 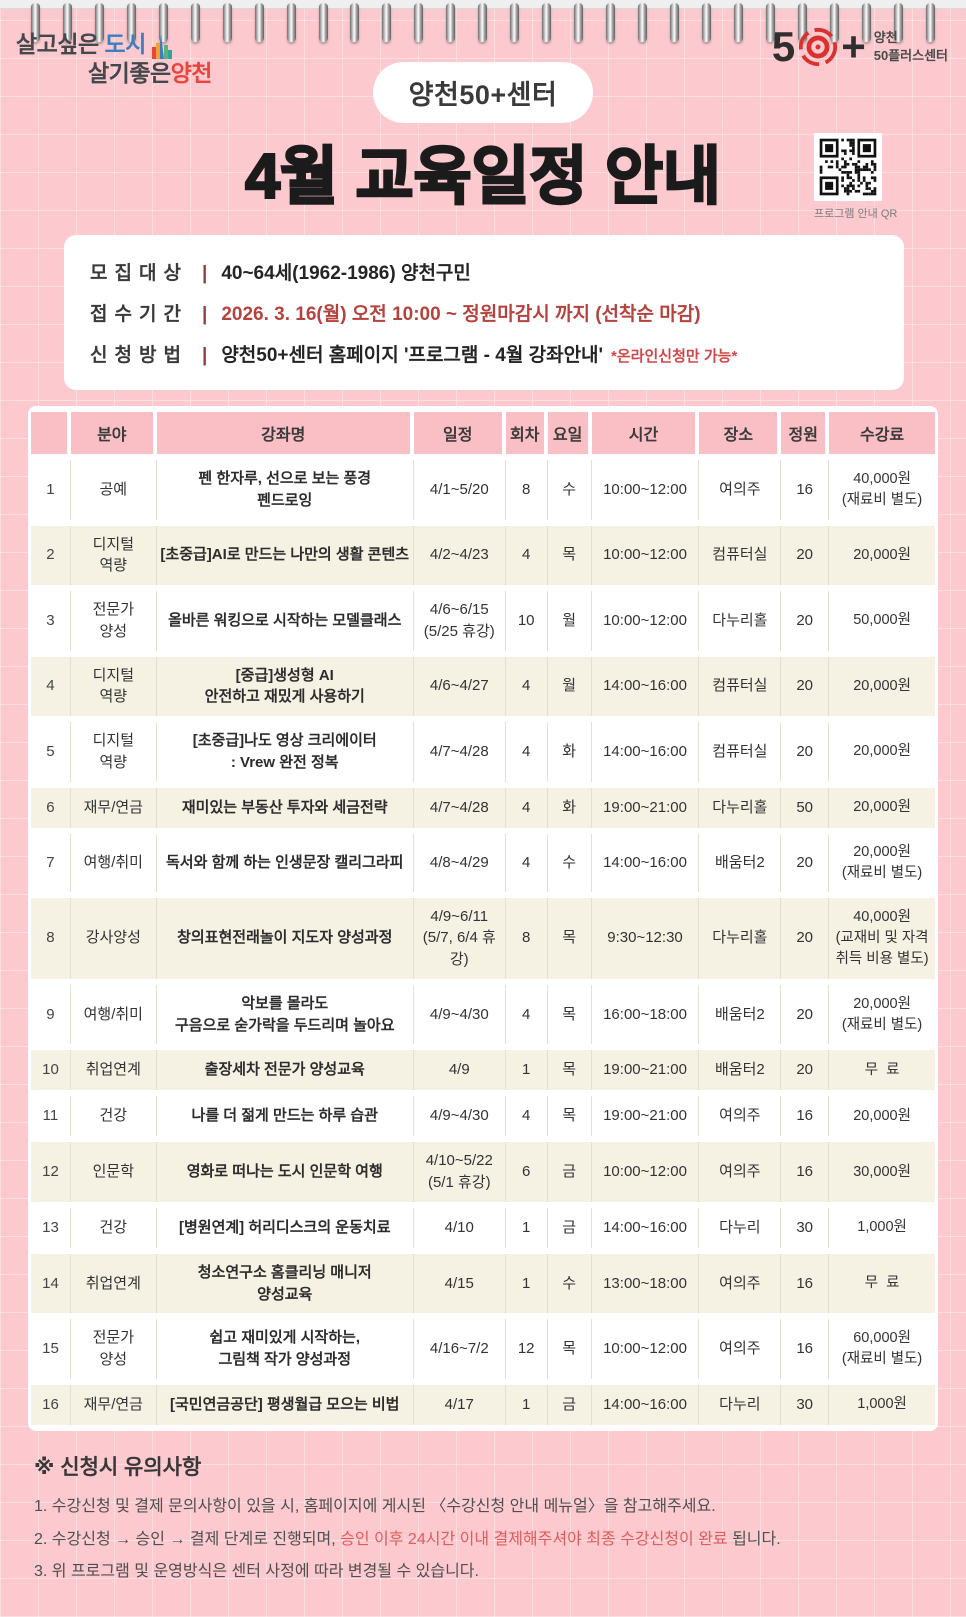 I want to click on table-cell: 13:00~18:00, so click(x=645, y=1283).